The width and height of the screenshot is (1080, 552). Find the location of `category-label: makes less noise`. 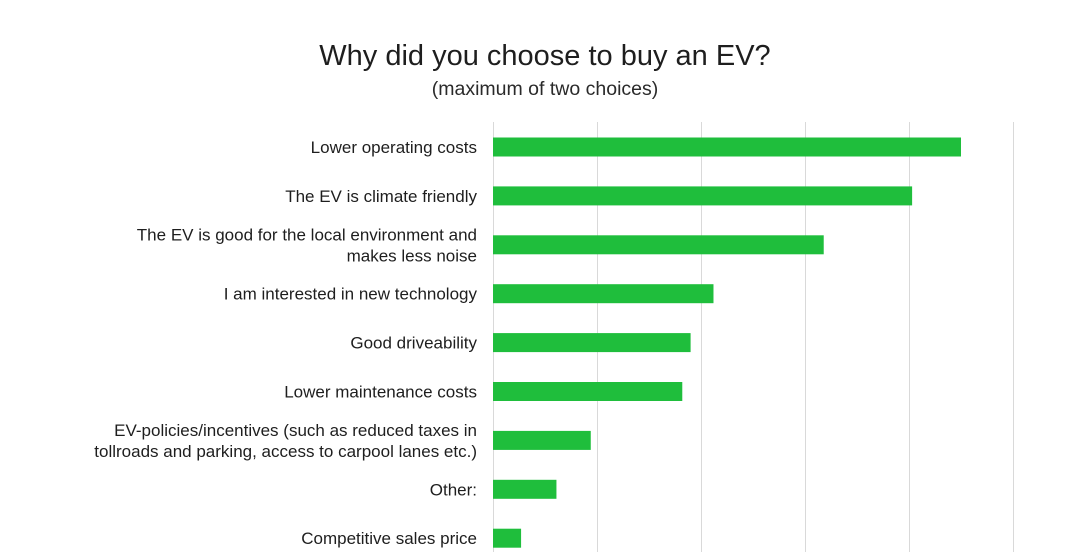

category-label: makes less noise is located at coordinates (412, 255).